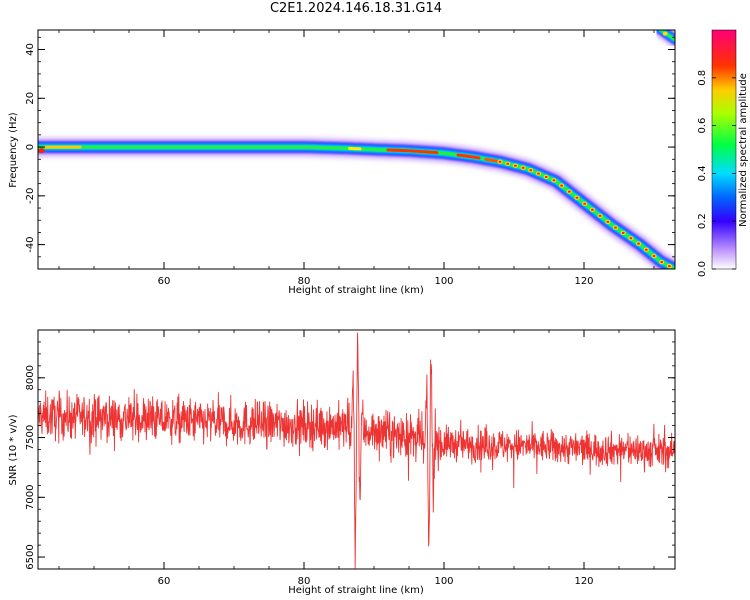 The height and width of the screenshot is (600, 750). I want to click on alias-branch, so click(662, 39).